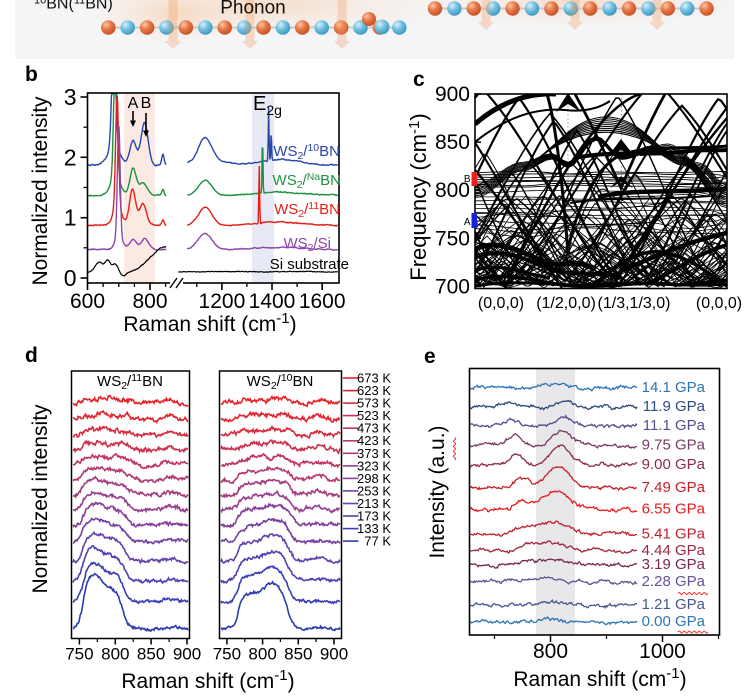 Image resolution: width=750 pixels, height=700 pixels. Describe the element at coordinates (674, 464) in the screenshot. I see `svg-text: 9.00 GPa` at that location.